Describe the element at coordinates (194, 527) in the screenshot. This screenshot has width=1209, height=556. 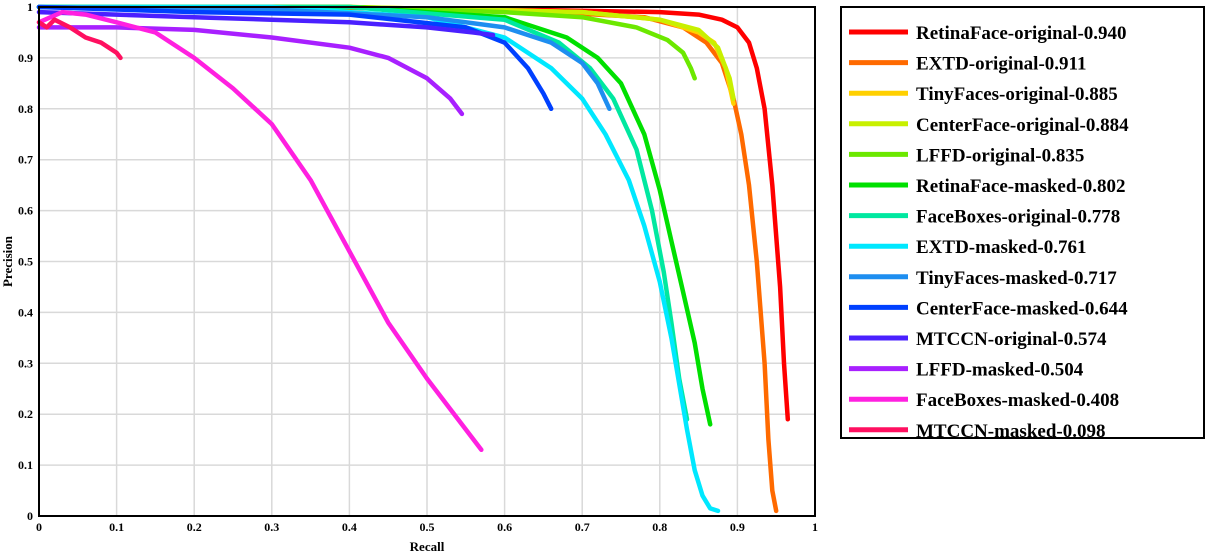
I see `x-tick-label: 0.2` at that location.